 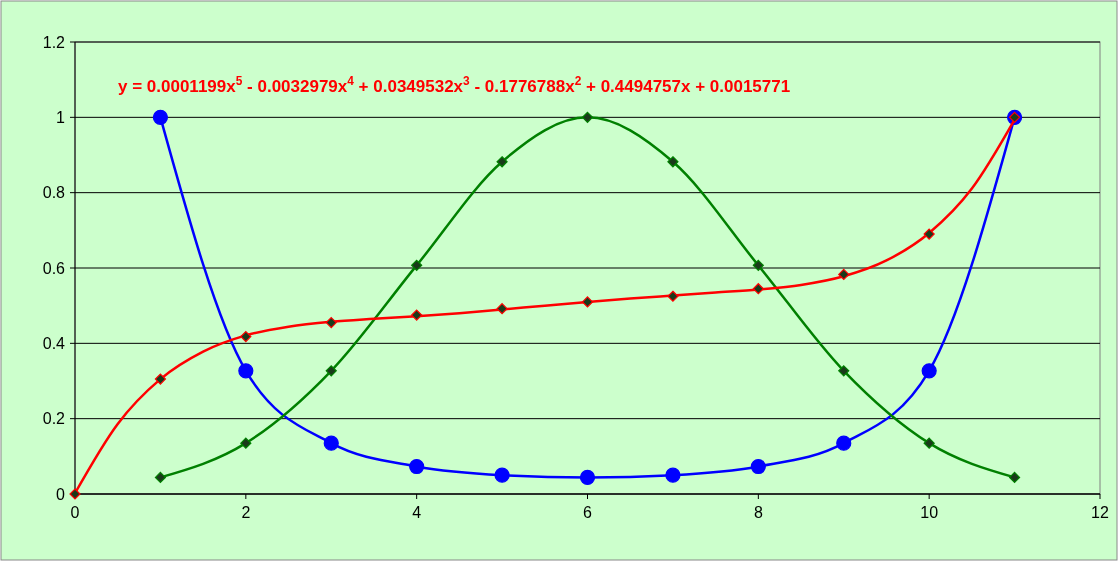 I want to click on y-tick-label: 1, so click(x=61, y=117).